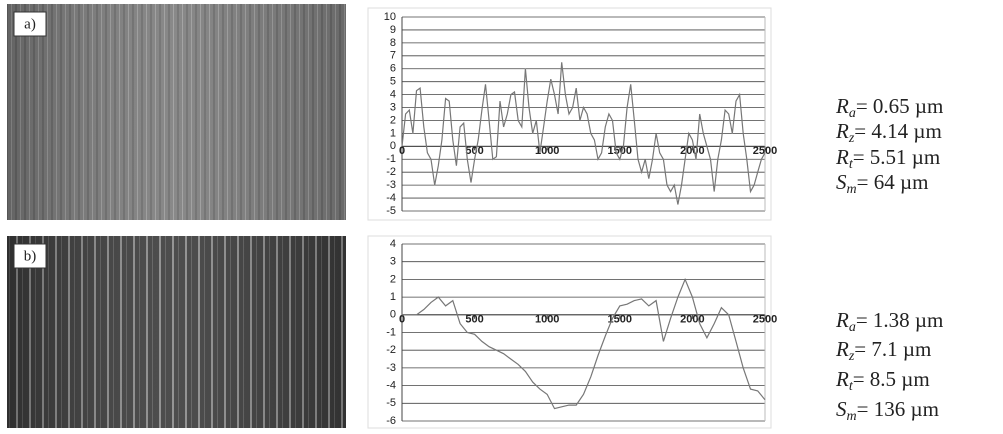  What do you see at coordinates (893, 182) in the screenshot?
I see `parameter-value: = 64 µm` at bounding box center [893, 182].